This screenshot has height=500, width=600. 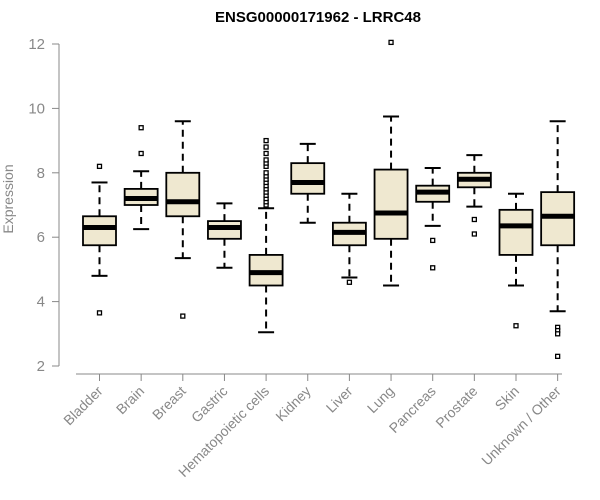 I want to click on x-tick-label: Unknown / Other, so click(x=521, y=426).